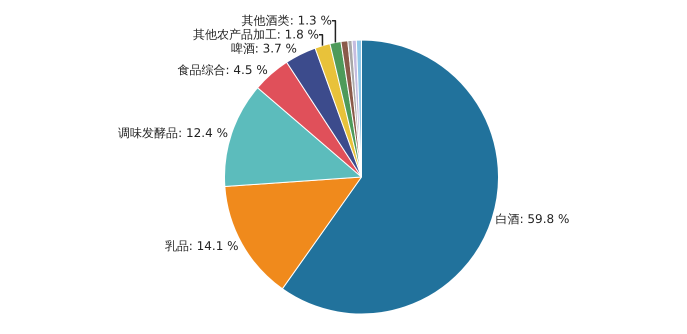 The height and width of the screenshot is (334, 687). I want to click on slice-label: 白酒: 59.8 %, so click(533, 219).